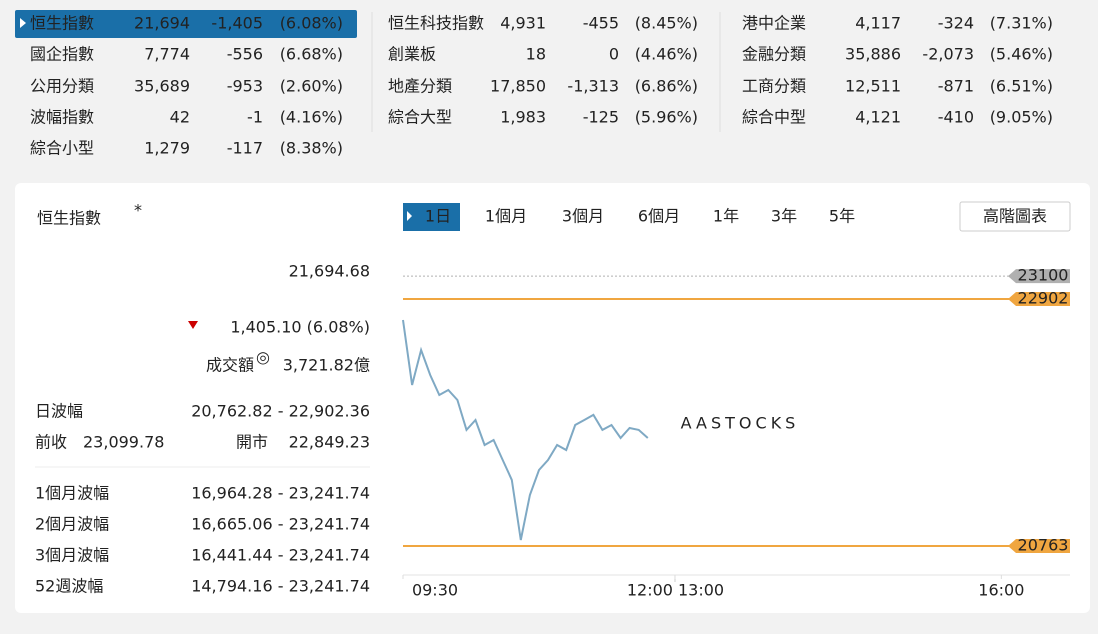 This screenshot has width=1098, height=634. I want to click on index-change: -556, so click(245, 54).